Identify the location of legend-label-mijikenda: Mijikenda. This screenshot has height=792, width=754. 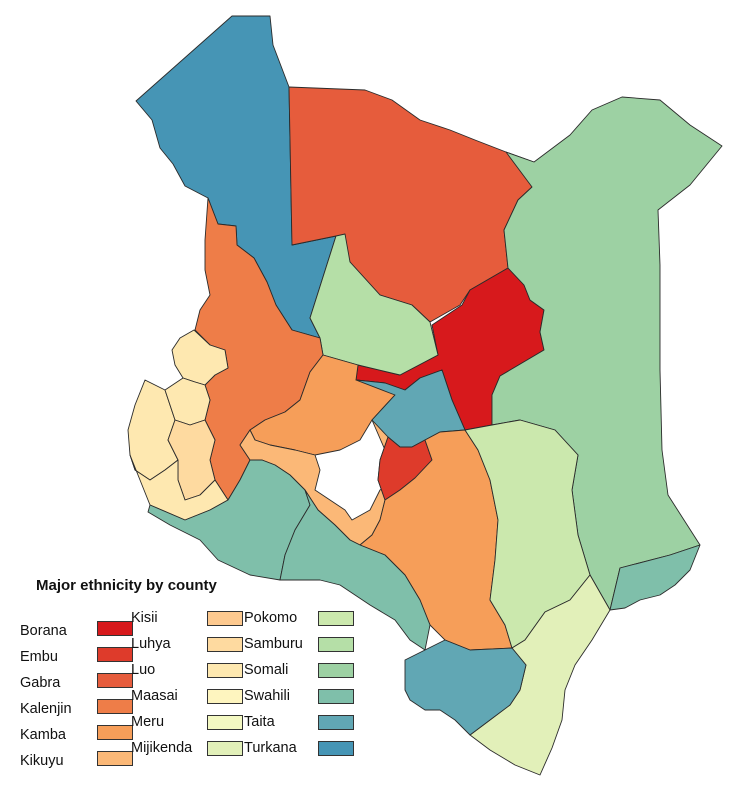
(162, 748).